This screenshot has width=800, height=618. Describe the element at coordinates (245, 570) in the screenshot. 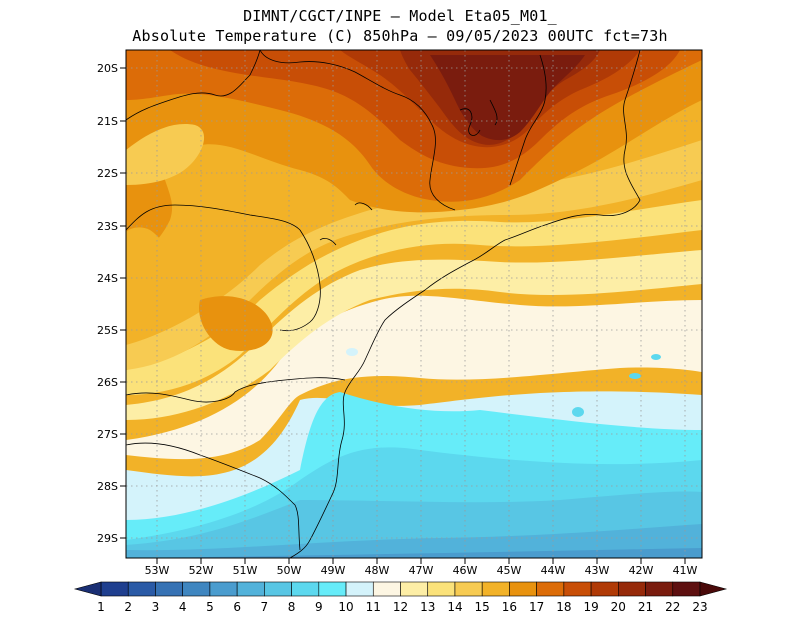

I see `lon-label: 51W` at that location.